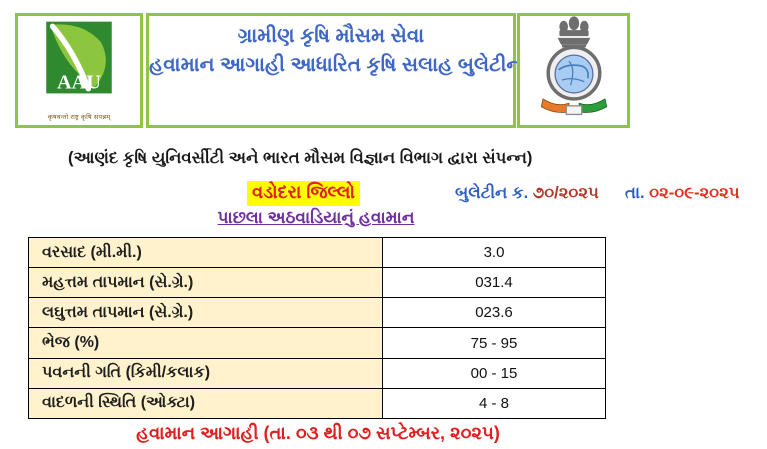  What do you see at coordinates (565, 193) in the screenshot?
I see `bulletin-number-value: ૭૦/૨૦૨૫` at bounding box center [565, 193].